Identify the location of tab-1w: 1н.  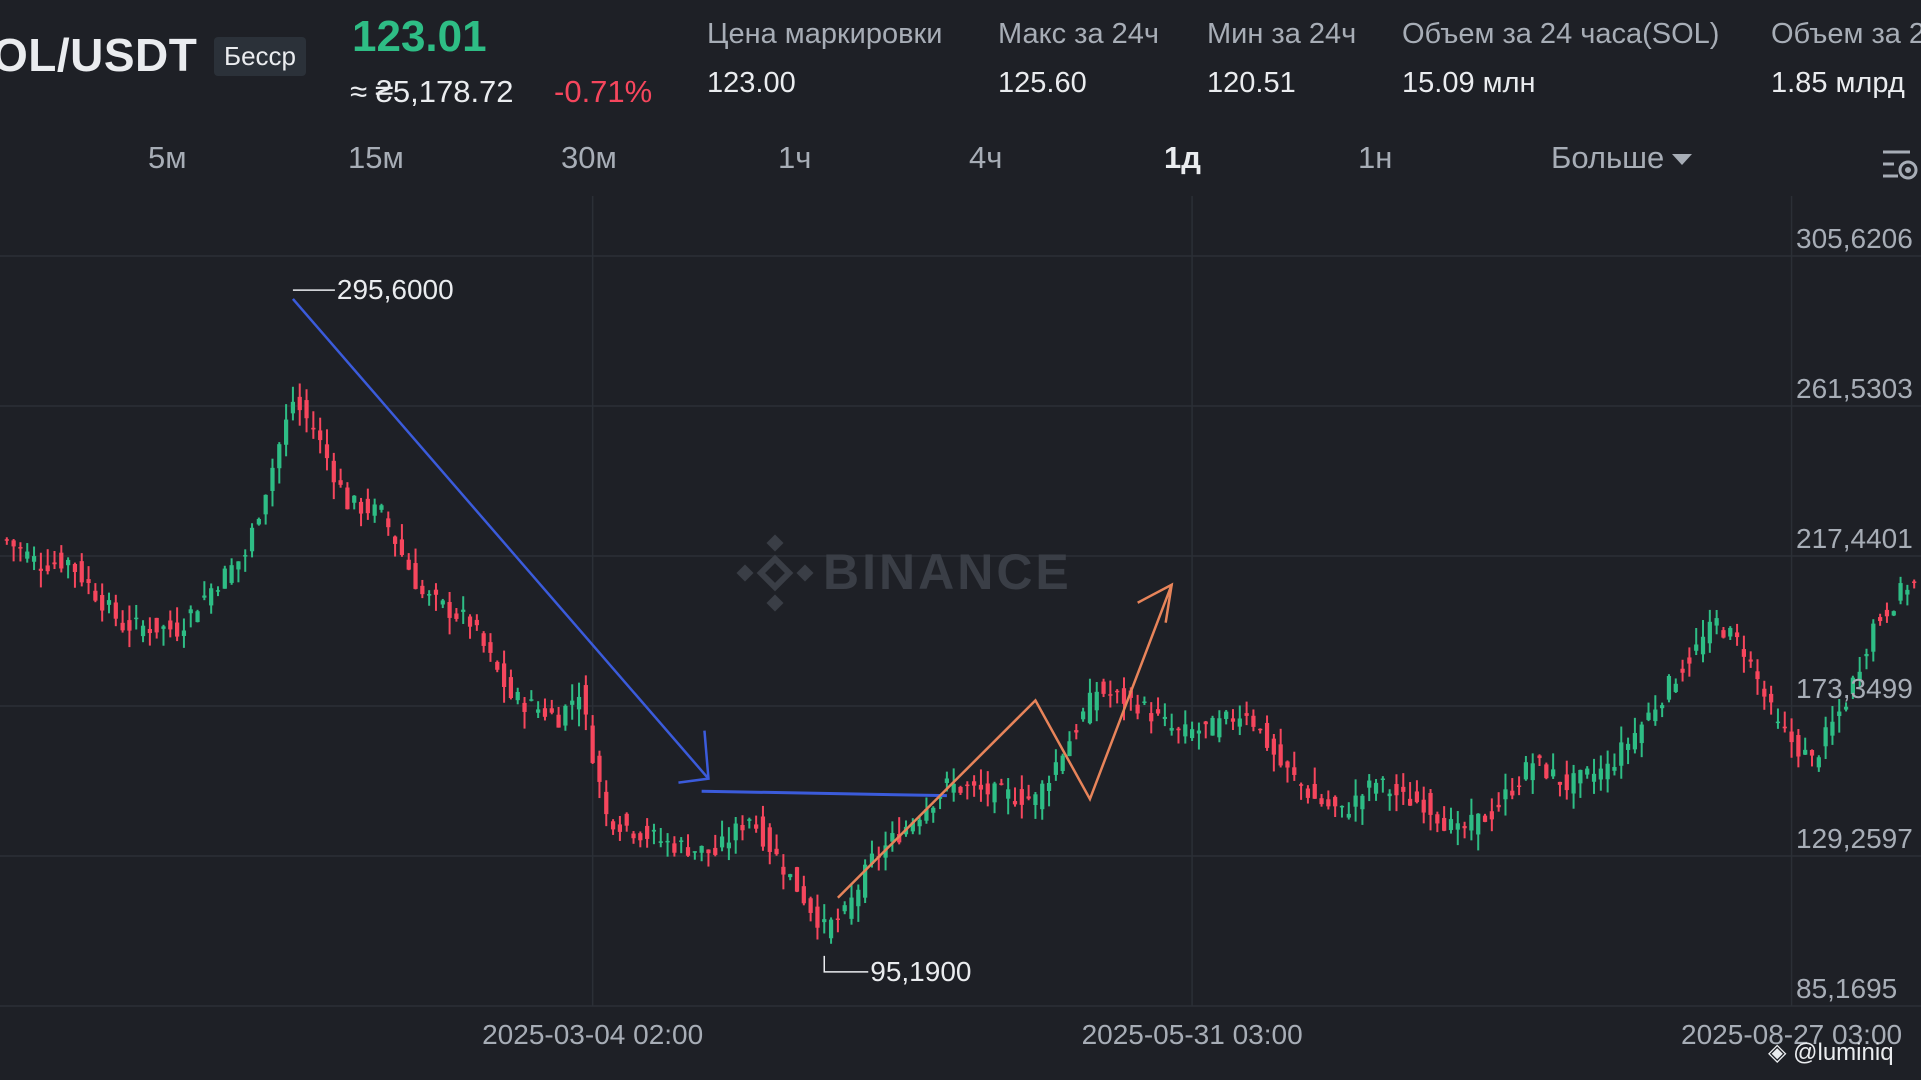
(1375, 157).